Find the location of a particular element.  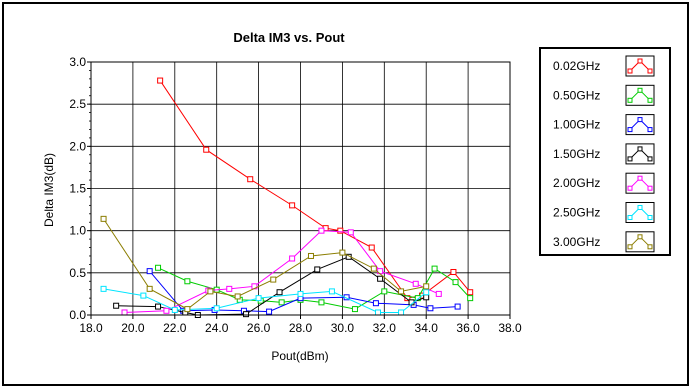

x-tick-label: 26.0 is located at coordinates (259, 328).